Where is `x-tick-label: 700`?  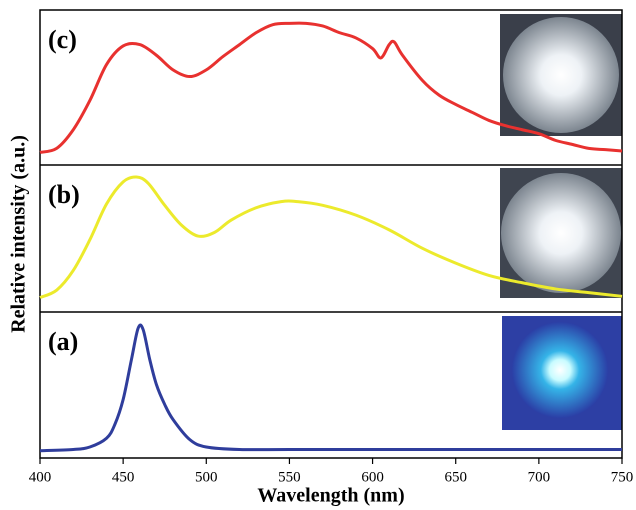
x-tick-label: 700 is located at coordinates (539, 477).